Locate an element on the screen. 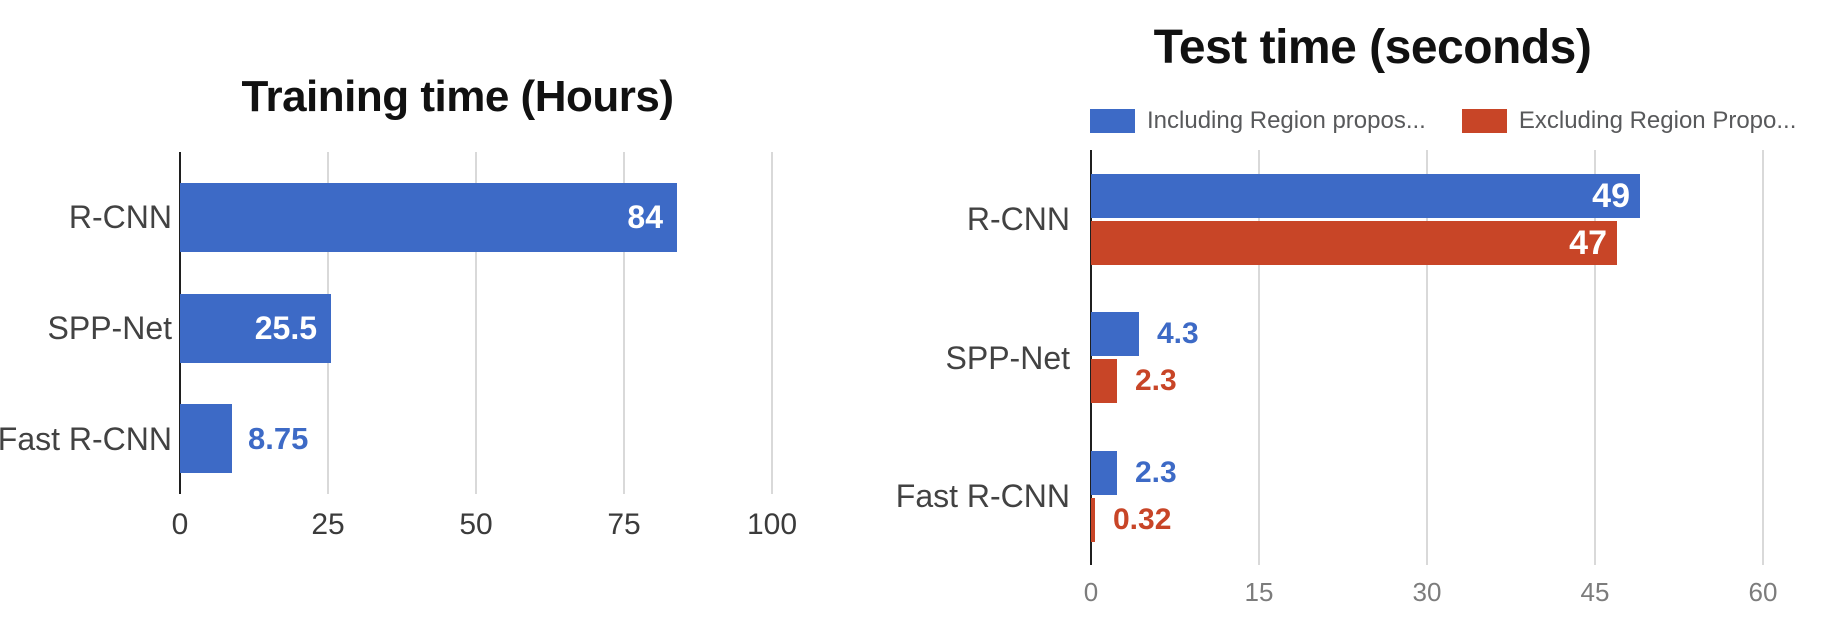 The image size is (1830, 628). x-tick-label: 50 is located at coordinates (476, 524).